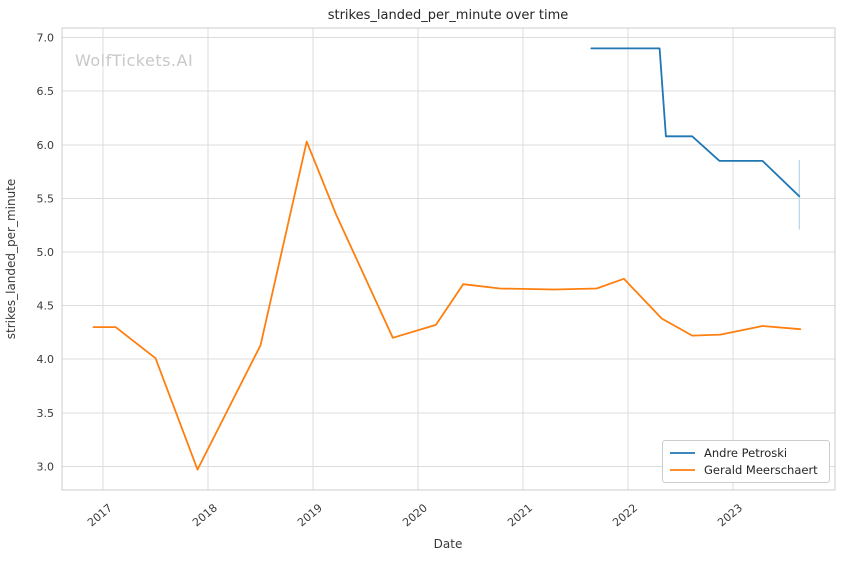 The image size is (844, 561). What do you see at coordinates (761, 470) in the screenshot?
I see `legend-label: Gerald Meerschaert` at bounding box center [761, 470].